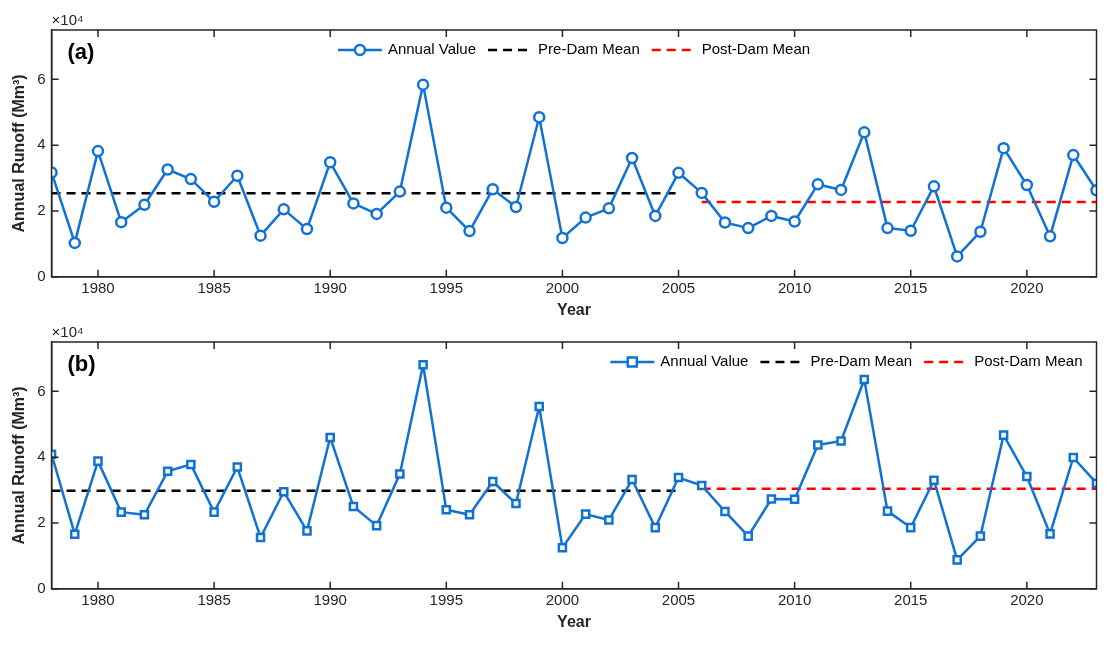  I want to click on x-tick-label: 1980, so click(98, 599).